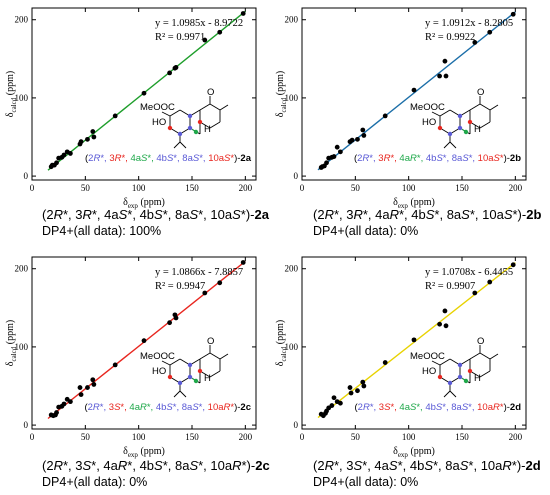 This screenshot has width=550, height=495. I want to click on stereo-part: 8a, so click(456, 407).